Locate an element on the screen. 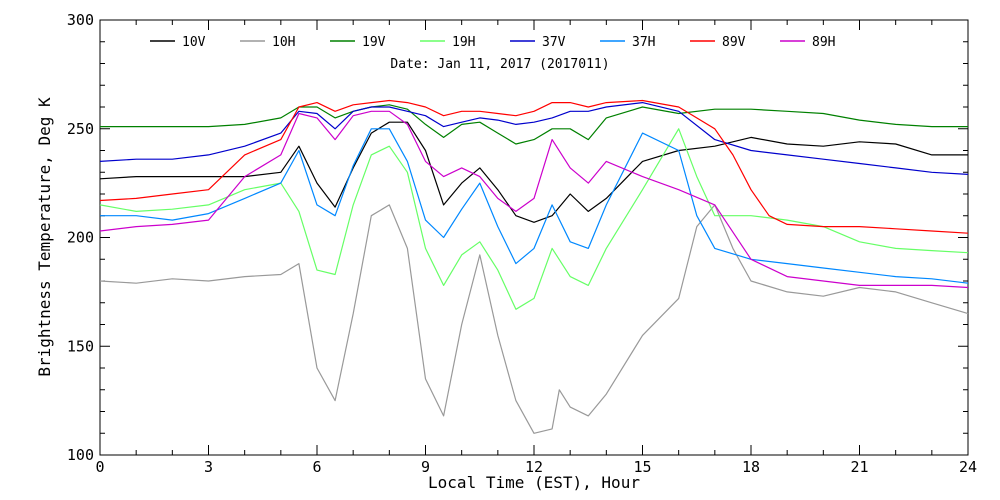  y-tick-label: 250 is located at coordinates (80, 129).